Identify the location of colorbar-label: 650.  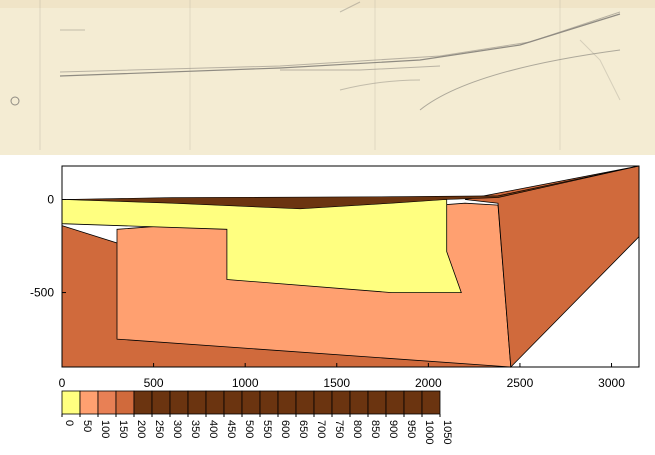
(303, 429).